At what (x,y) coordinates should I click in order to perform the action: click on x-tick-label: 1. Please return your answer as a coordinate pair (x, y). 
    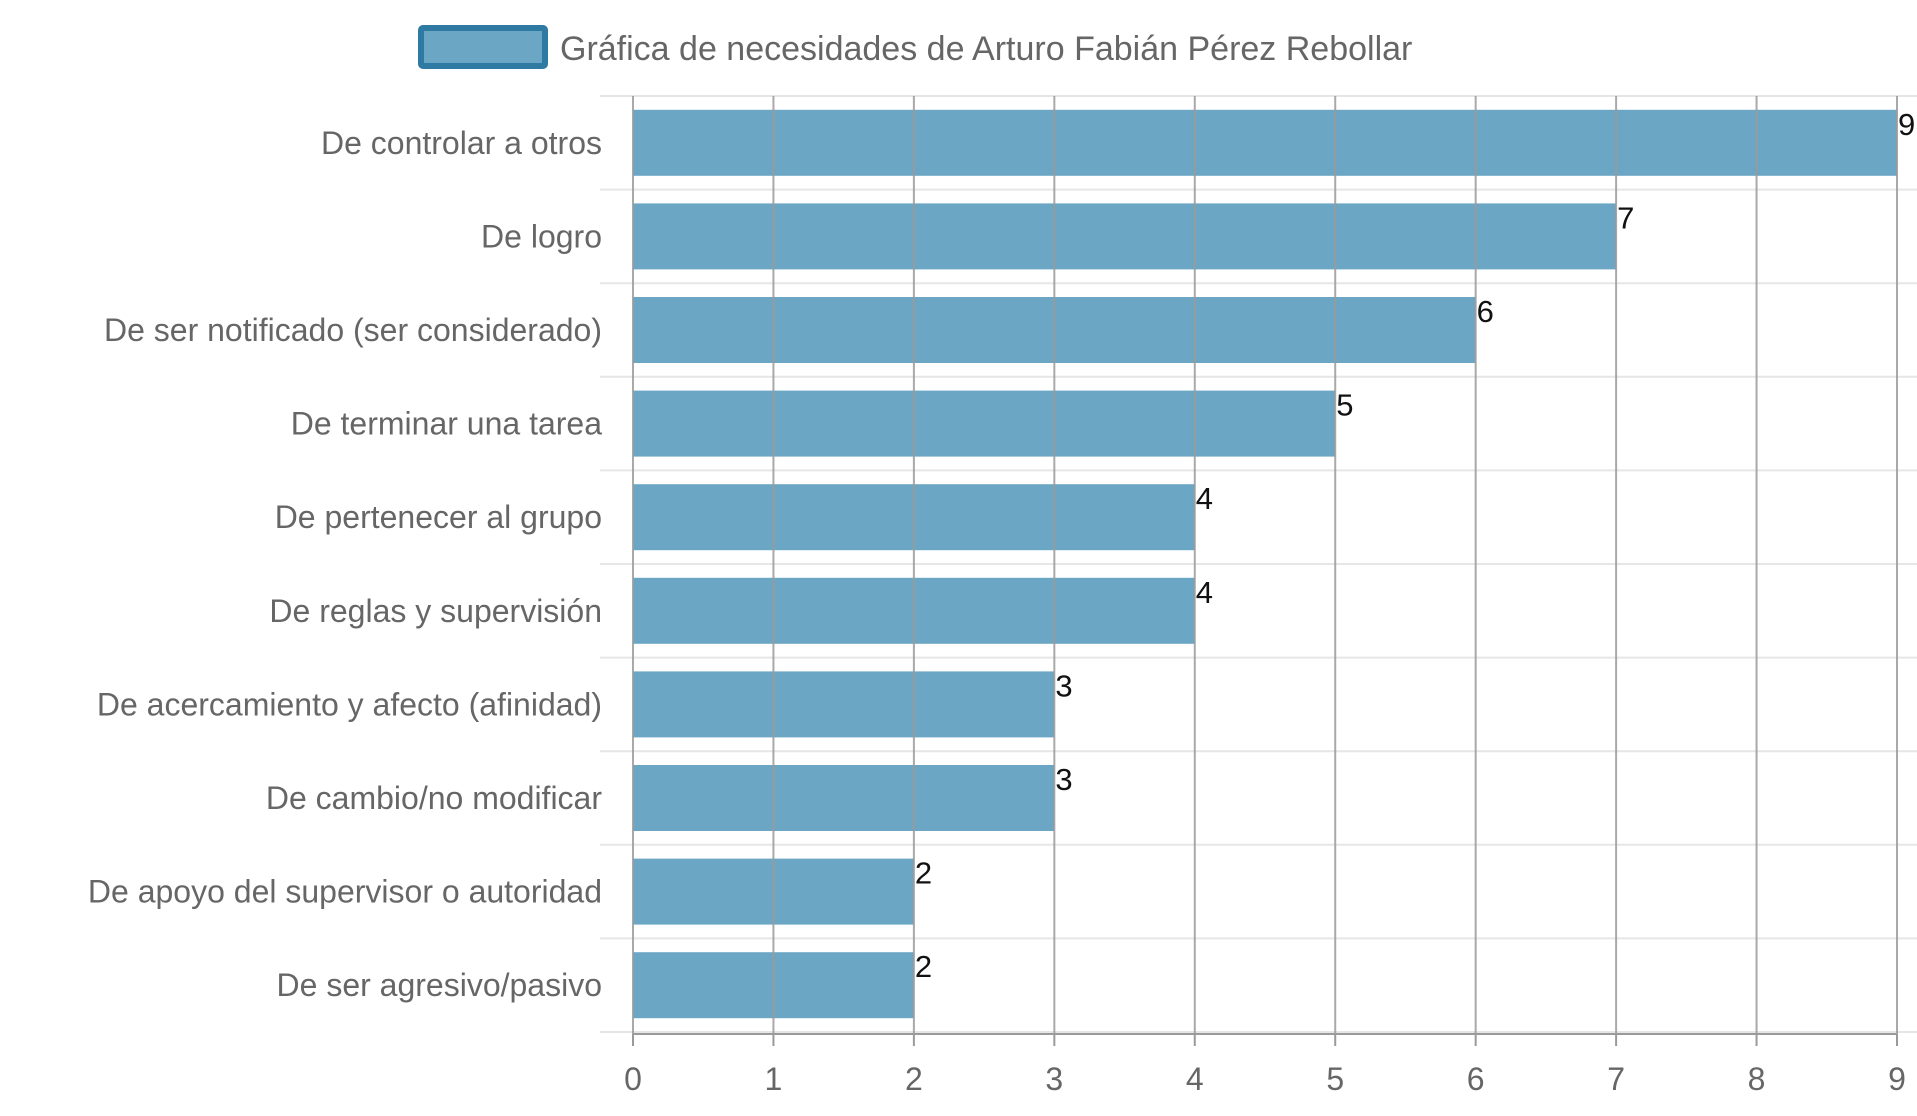
    Looking at the image, I should click on (774, 1079).